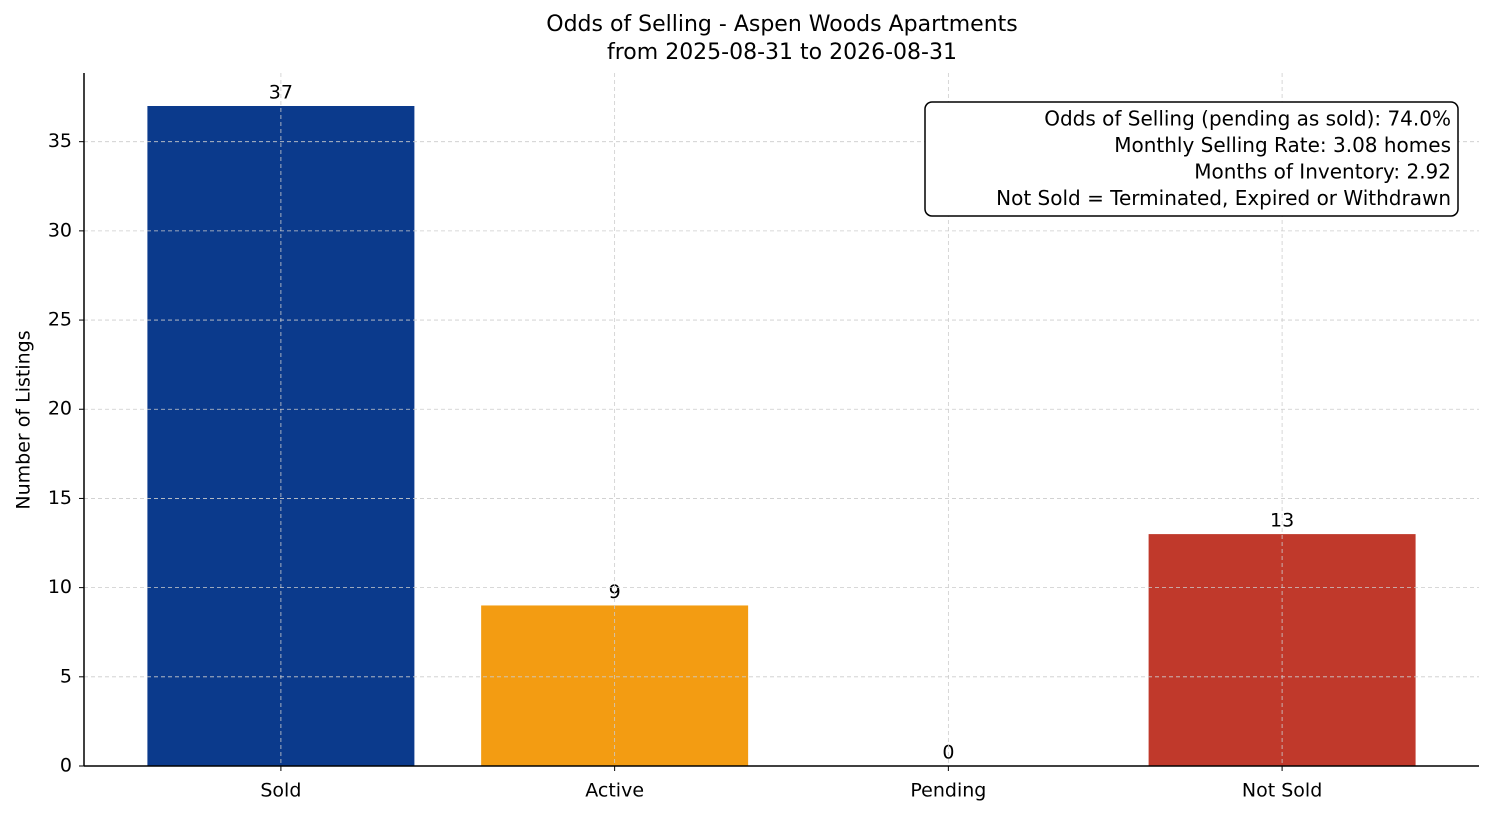 Image resolution: width=1494 pixels, height=816 pixels. I want to click on y-tick-label: 20, so click(60, 409).